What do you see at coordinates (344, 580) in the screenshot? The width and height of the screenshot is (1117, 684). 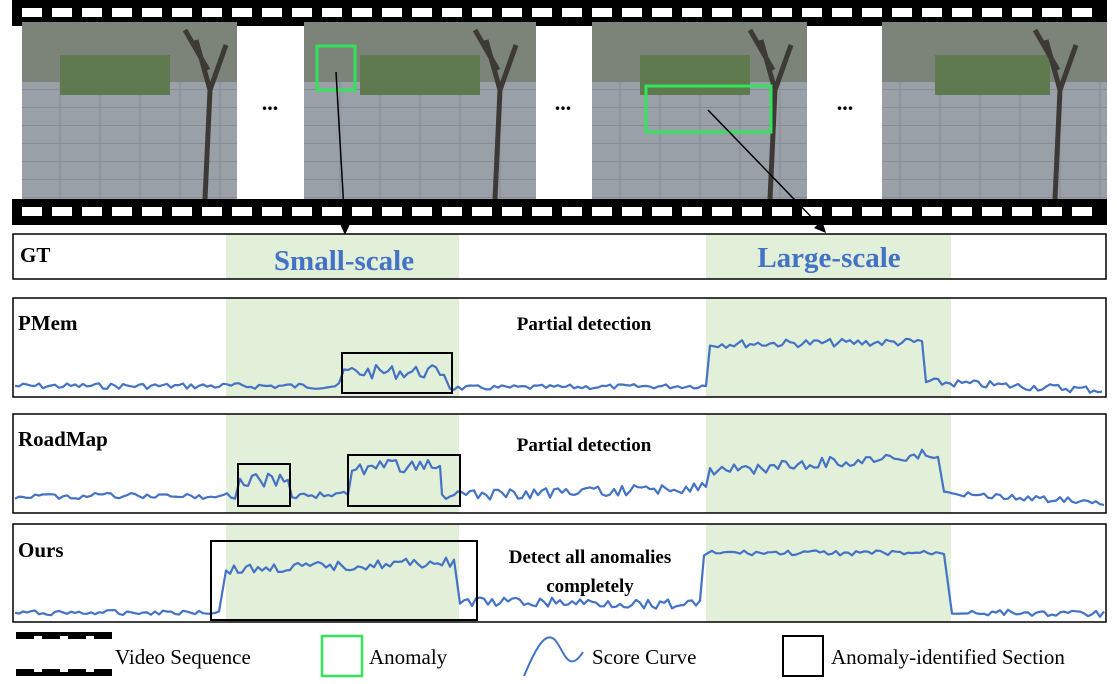 I see `ours-section-box` at bounding box center [344, 580].